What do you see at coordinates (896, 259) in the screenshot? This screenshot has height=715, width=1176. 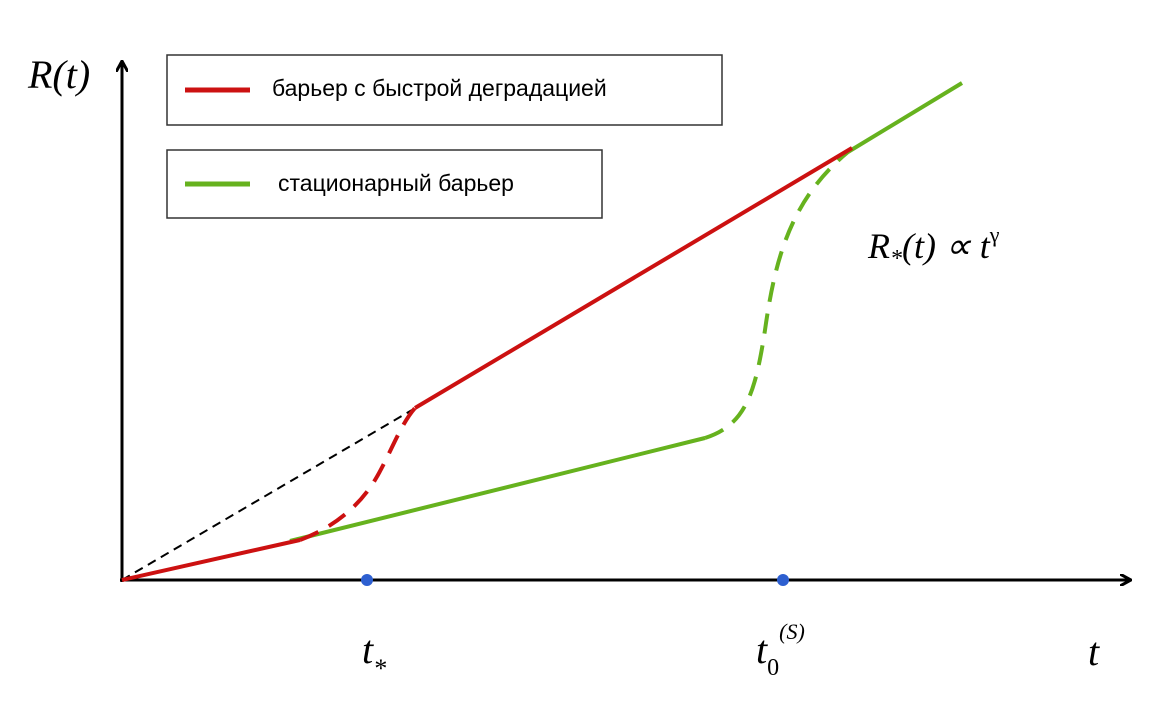 I see `annotation-part: *` at bounding box center [896, 259].